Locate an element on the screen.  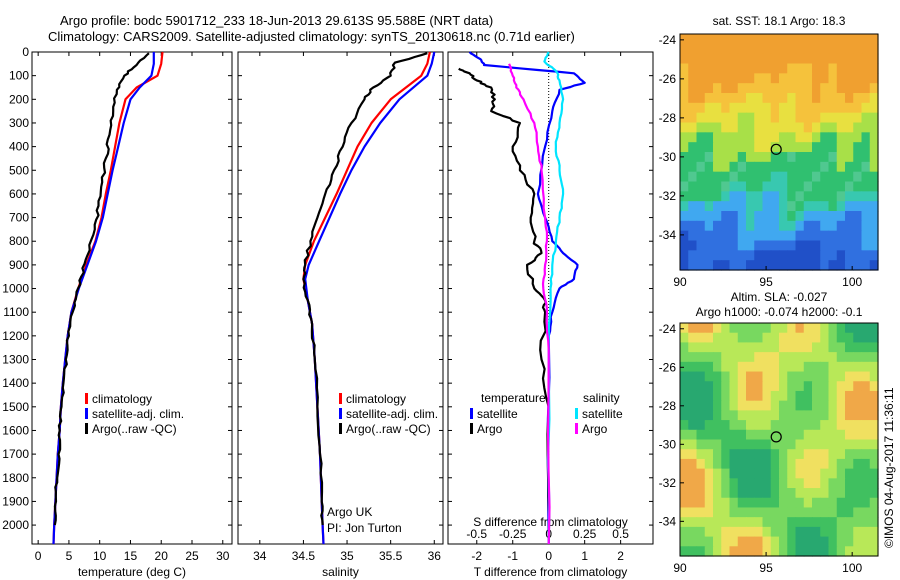
legend-swatch is located at coordinates (340, 428).